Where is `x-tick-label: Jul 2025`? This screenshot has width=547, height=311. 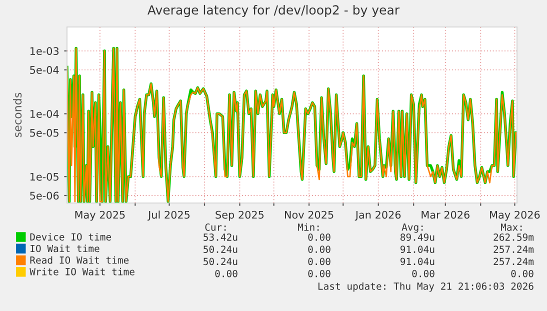 x-tick-label: Jul 2025 is located at coordinates (169, 215).